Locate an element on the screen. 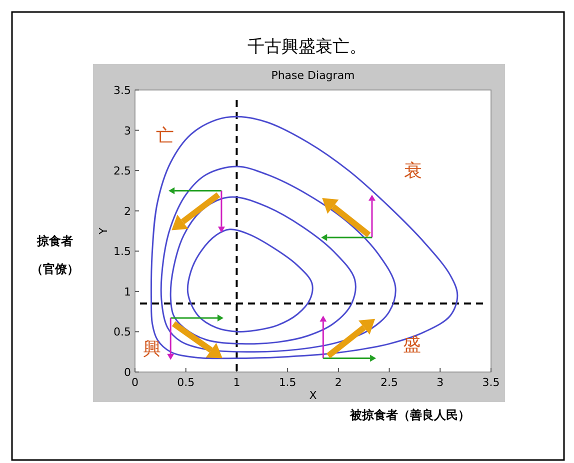 This screenshot has width=574, height=463. y-tick-label: 2.5 is located at coordinates (122, 171).